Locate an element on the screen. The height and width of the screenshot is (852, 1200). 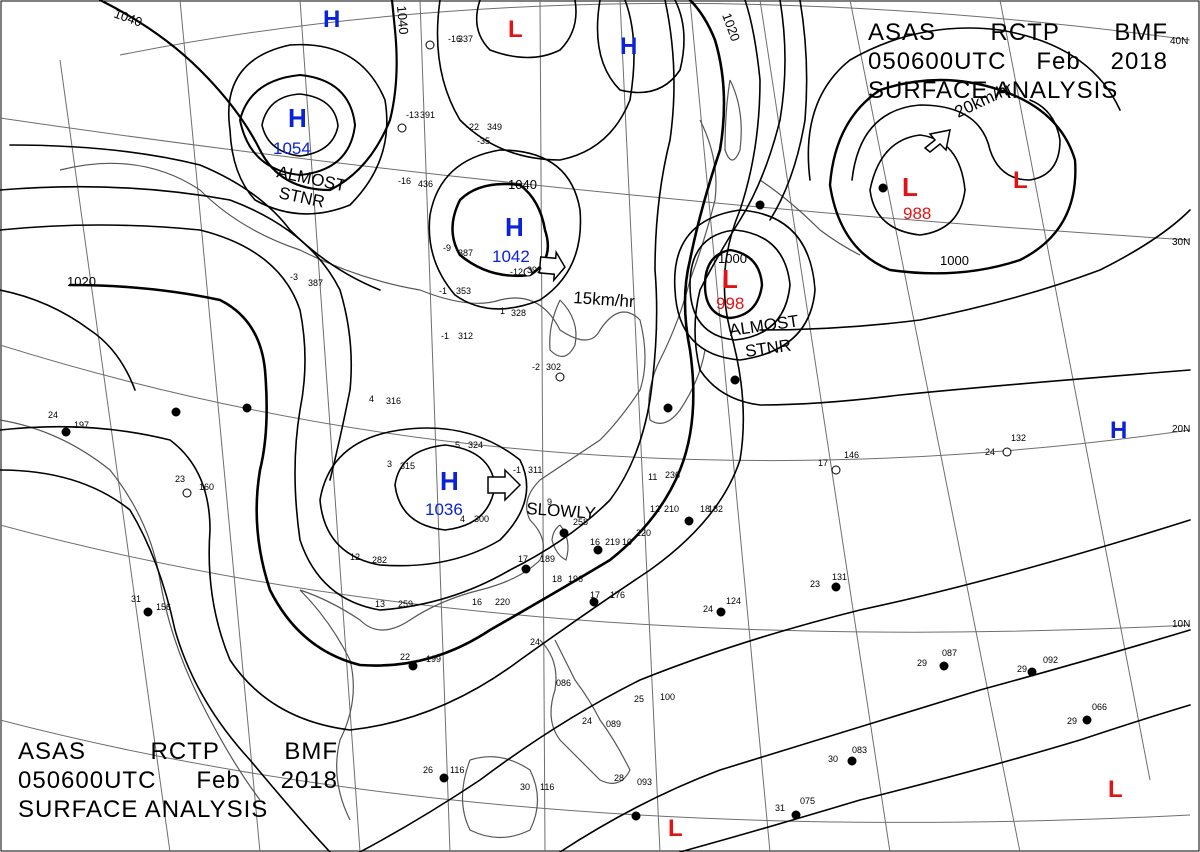
station-pressure: 196 is located at coordinates (575, 579).